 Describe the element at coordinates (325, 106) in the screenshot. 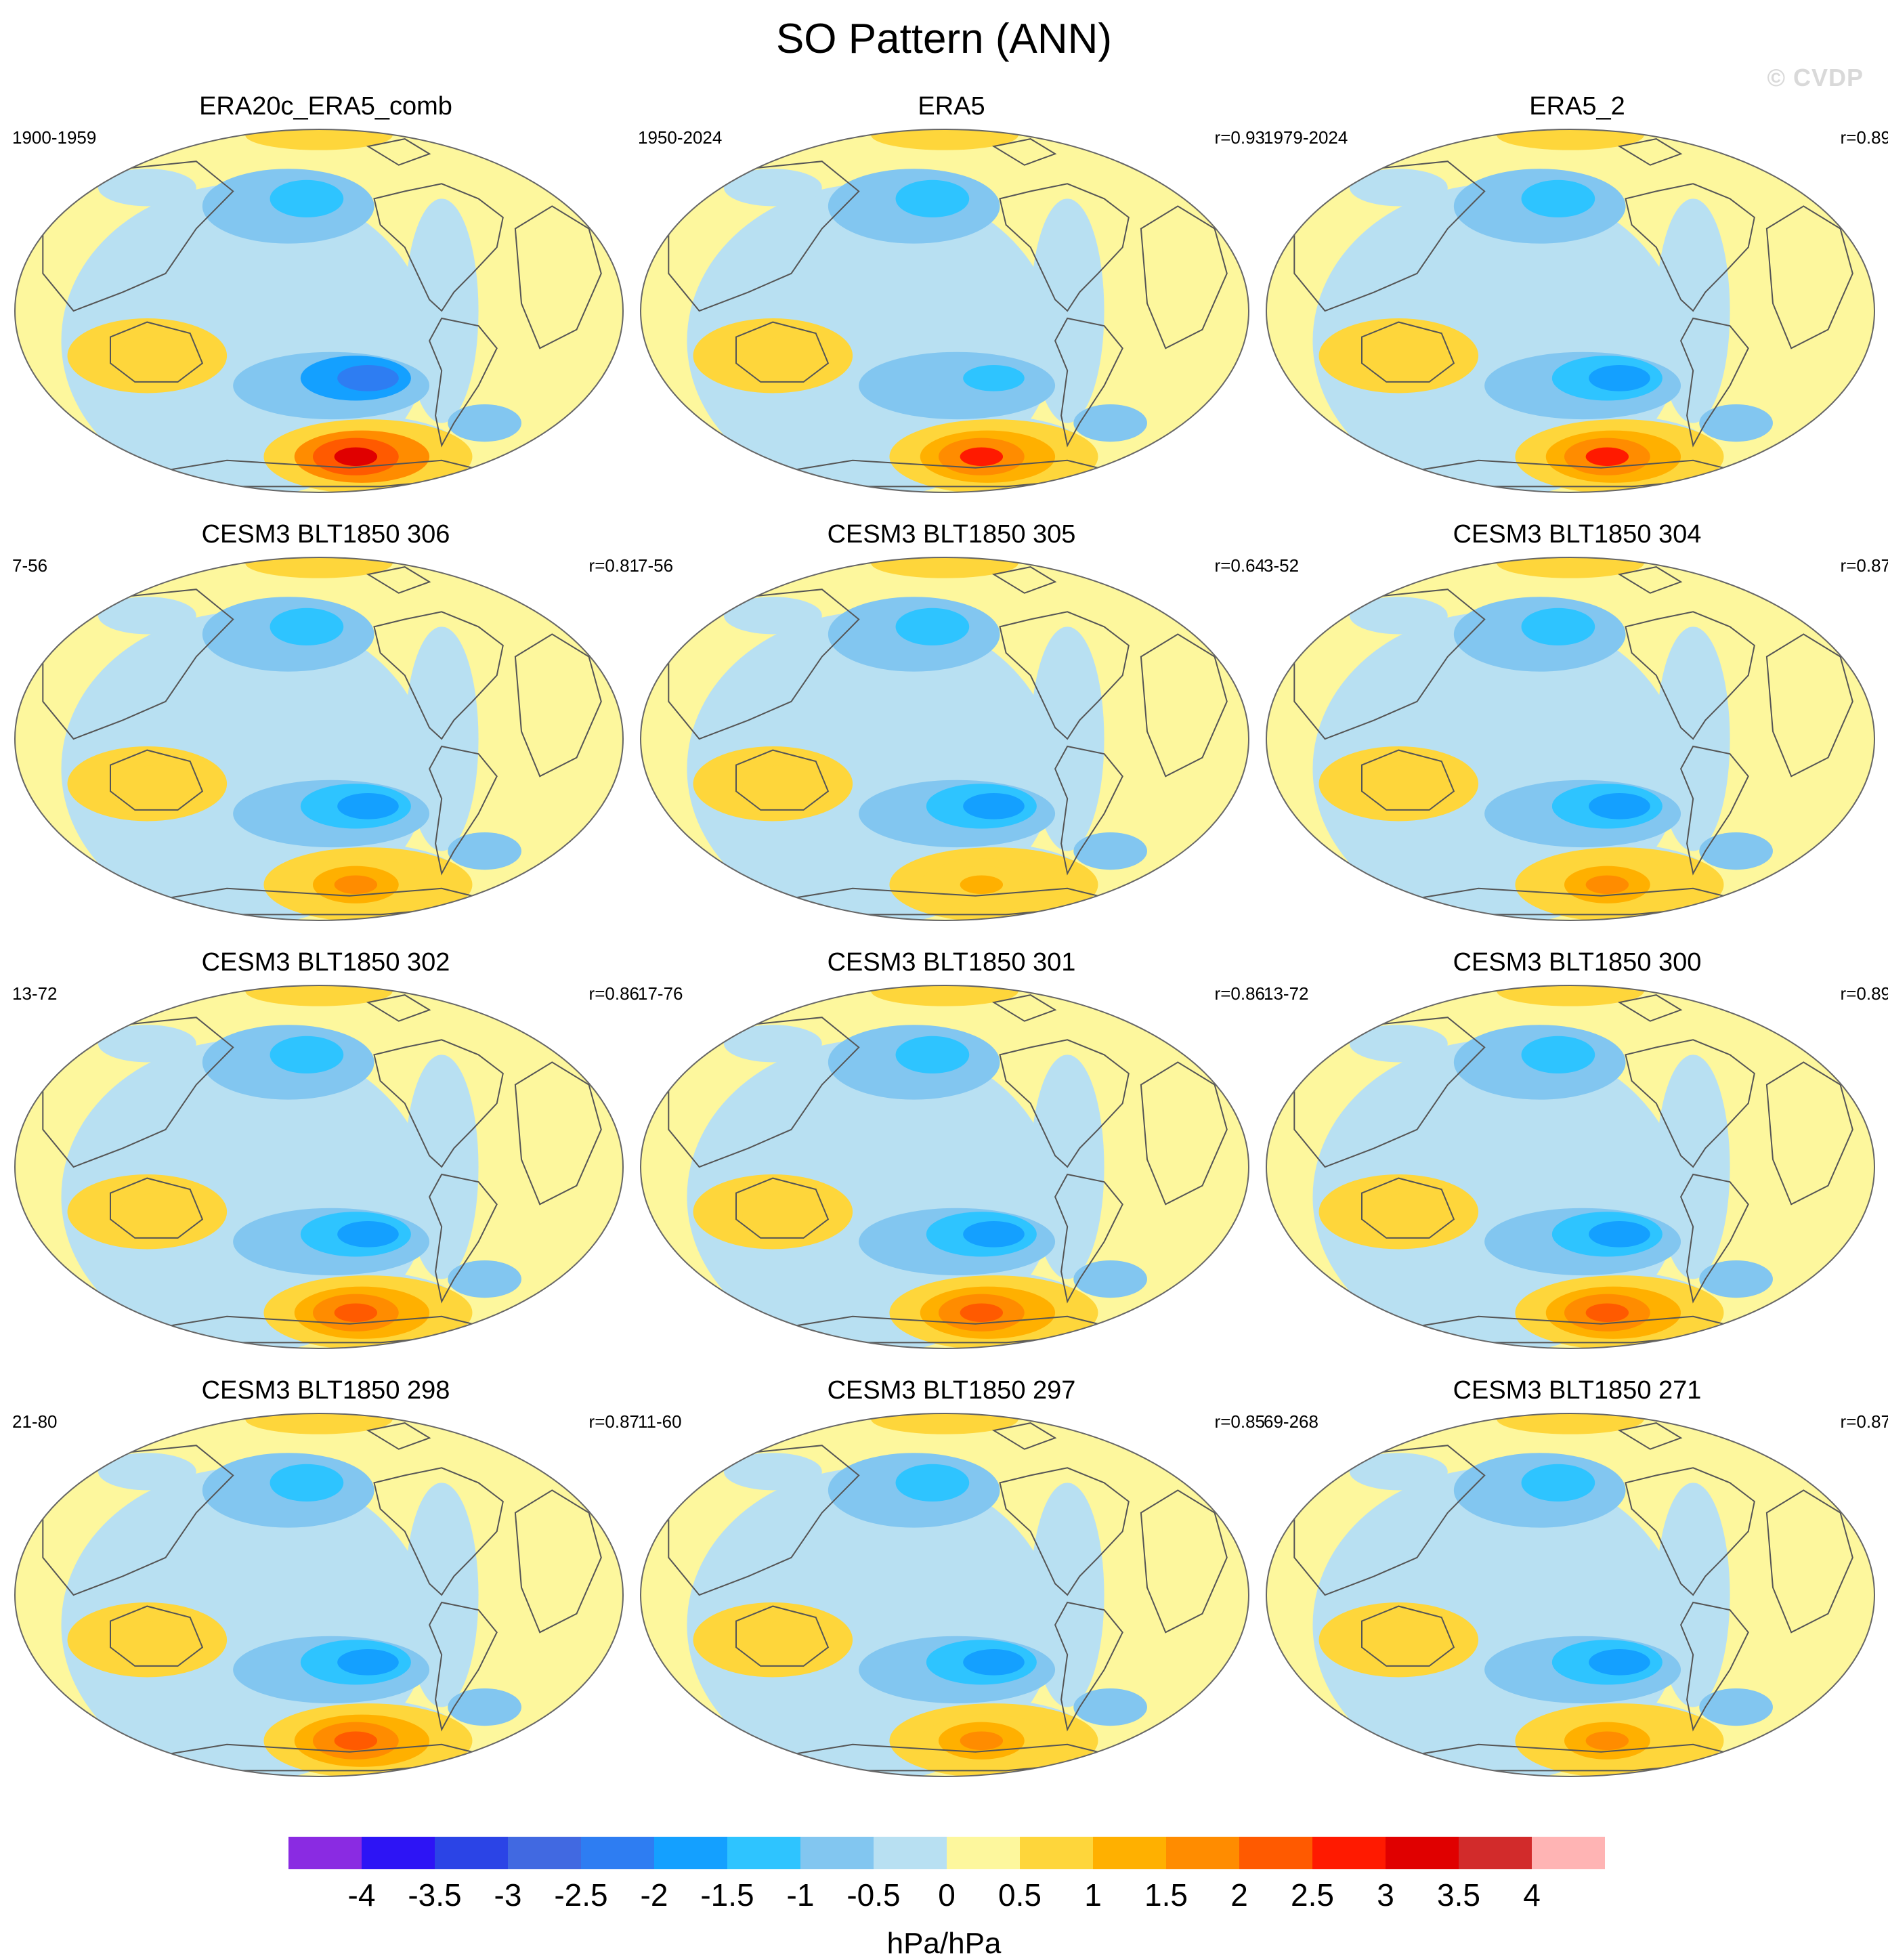

I see `panel-title: ERA20c_ERA5_comb` at that location.